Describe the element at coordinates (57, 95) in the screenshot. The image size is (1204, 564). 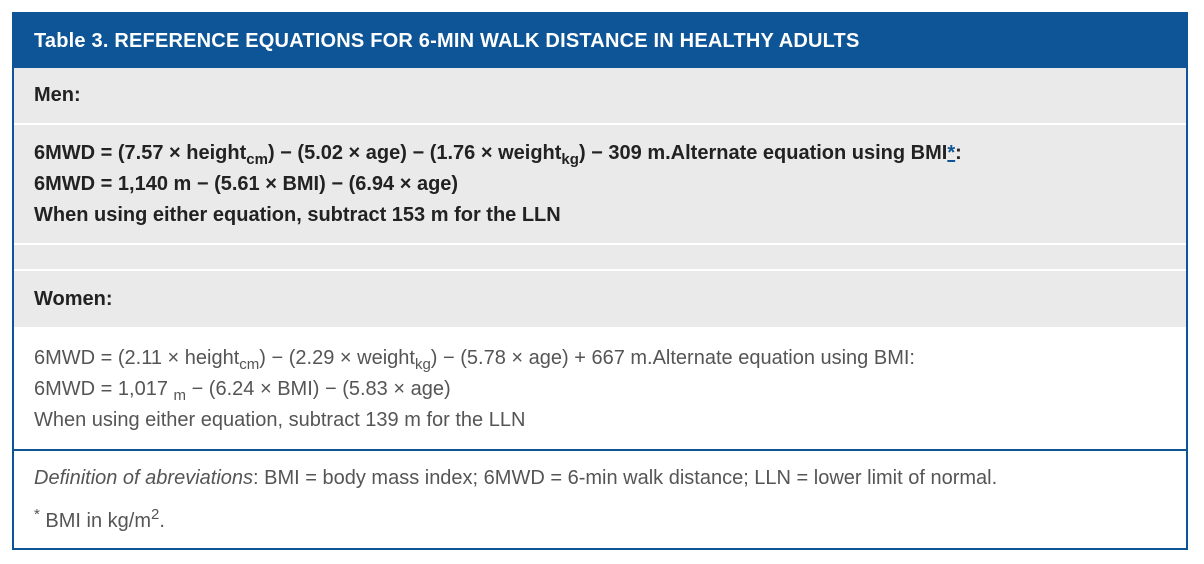
I see `men-heading: Men:` at that location.